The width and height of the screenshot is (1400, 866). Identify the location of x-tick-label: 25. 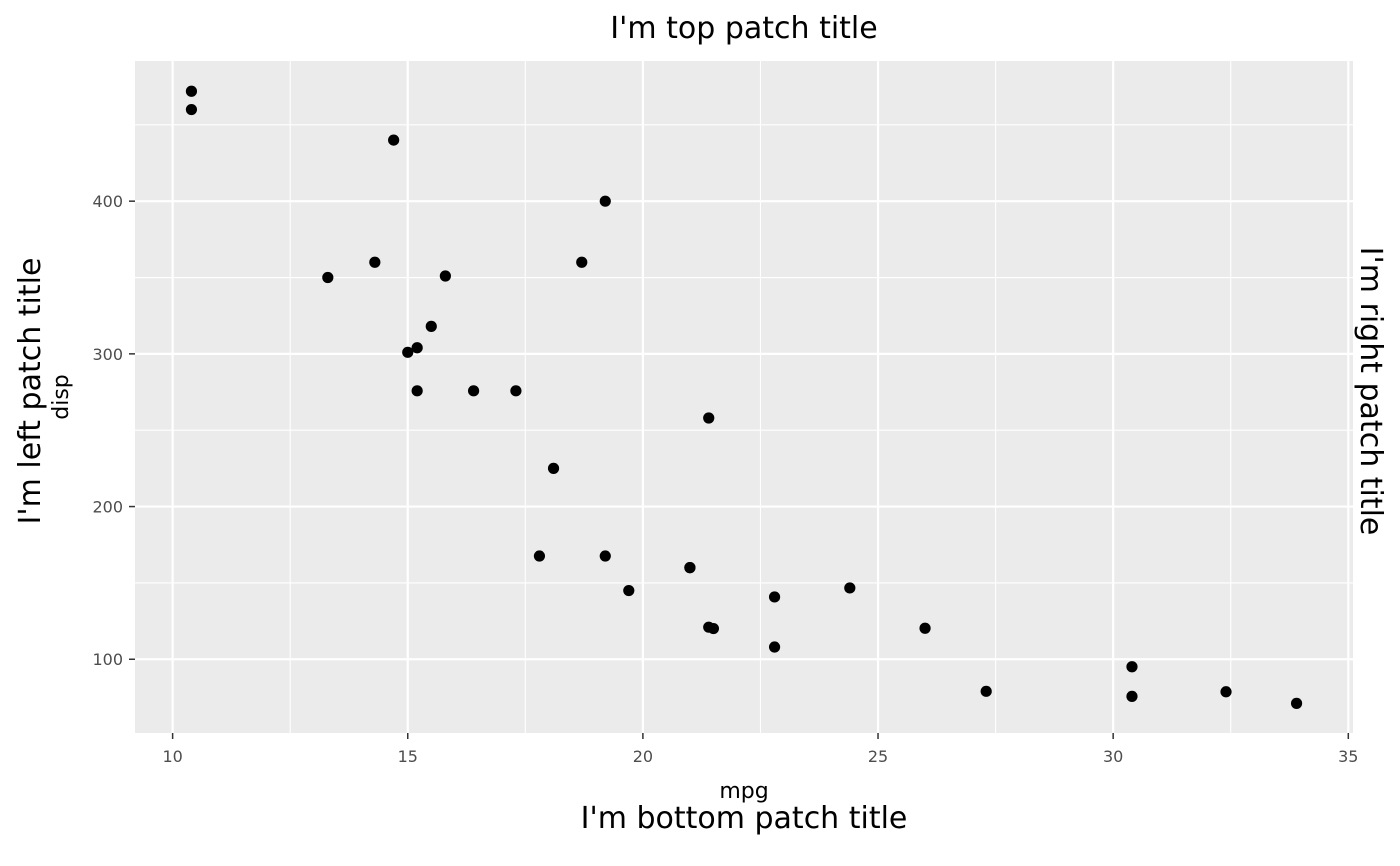
(878, 756).